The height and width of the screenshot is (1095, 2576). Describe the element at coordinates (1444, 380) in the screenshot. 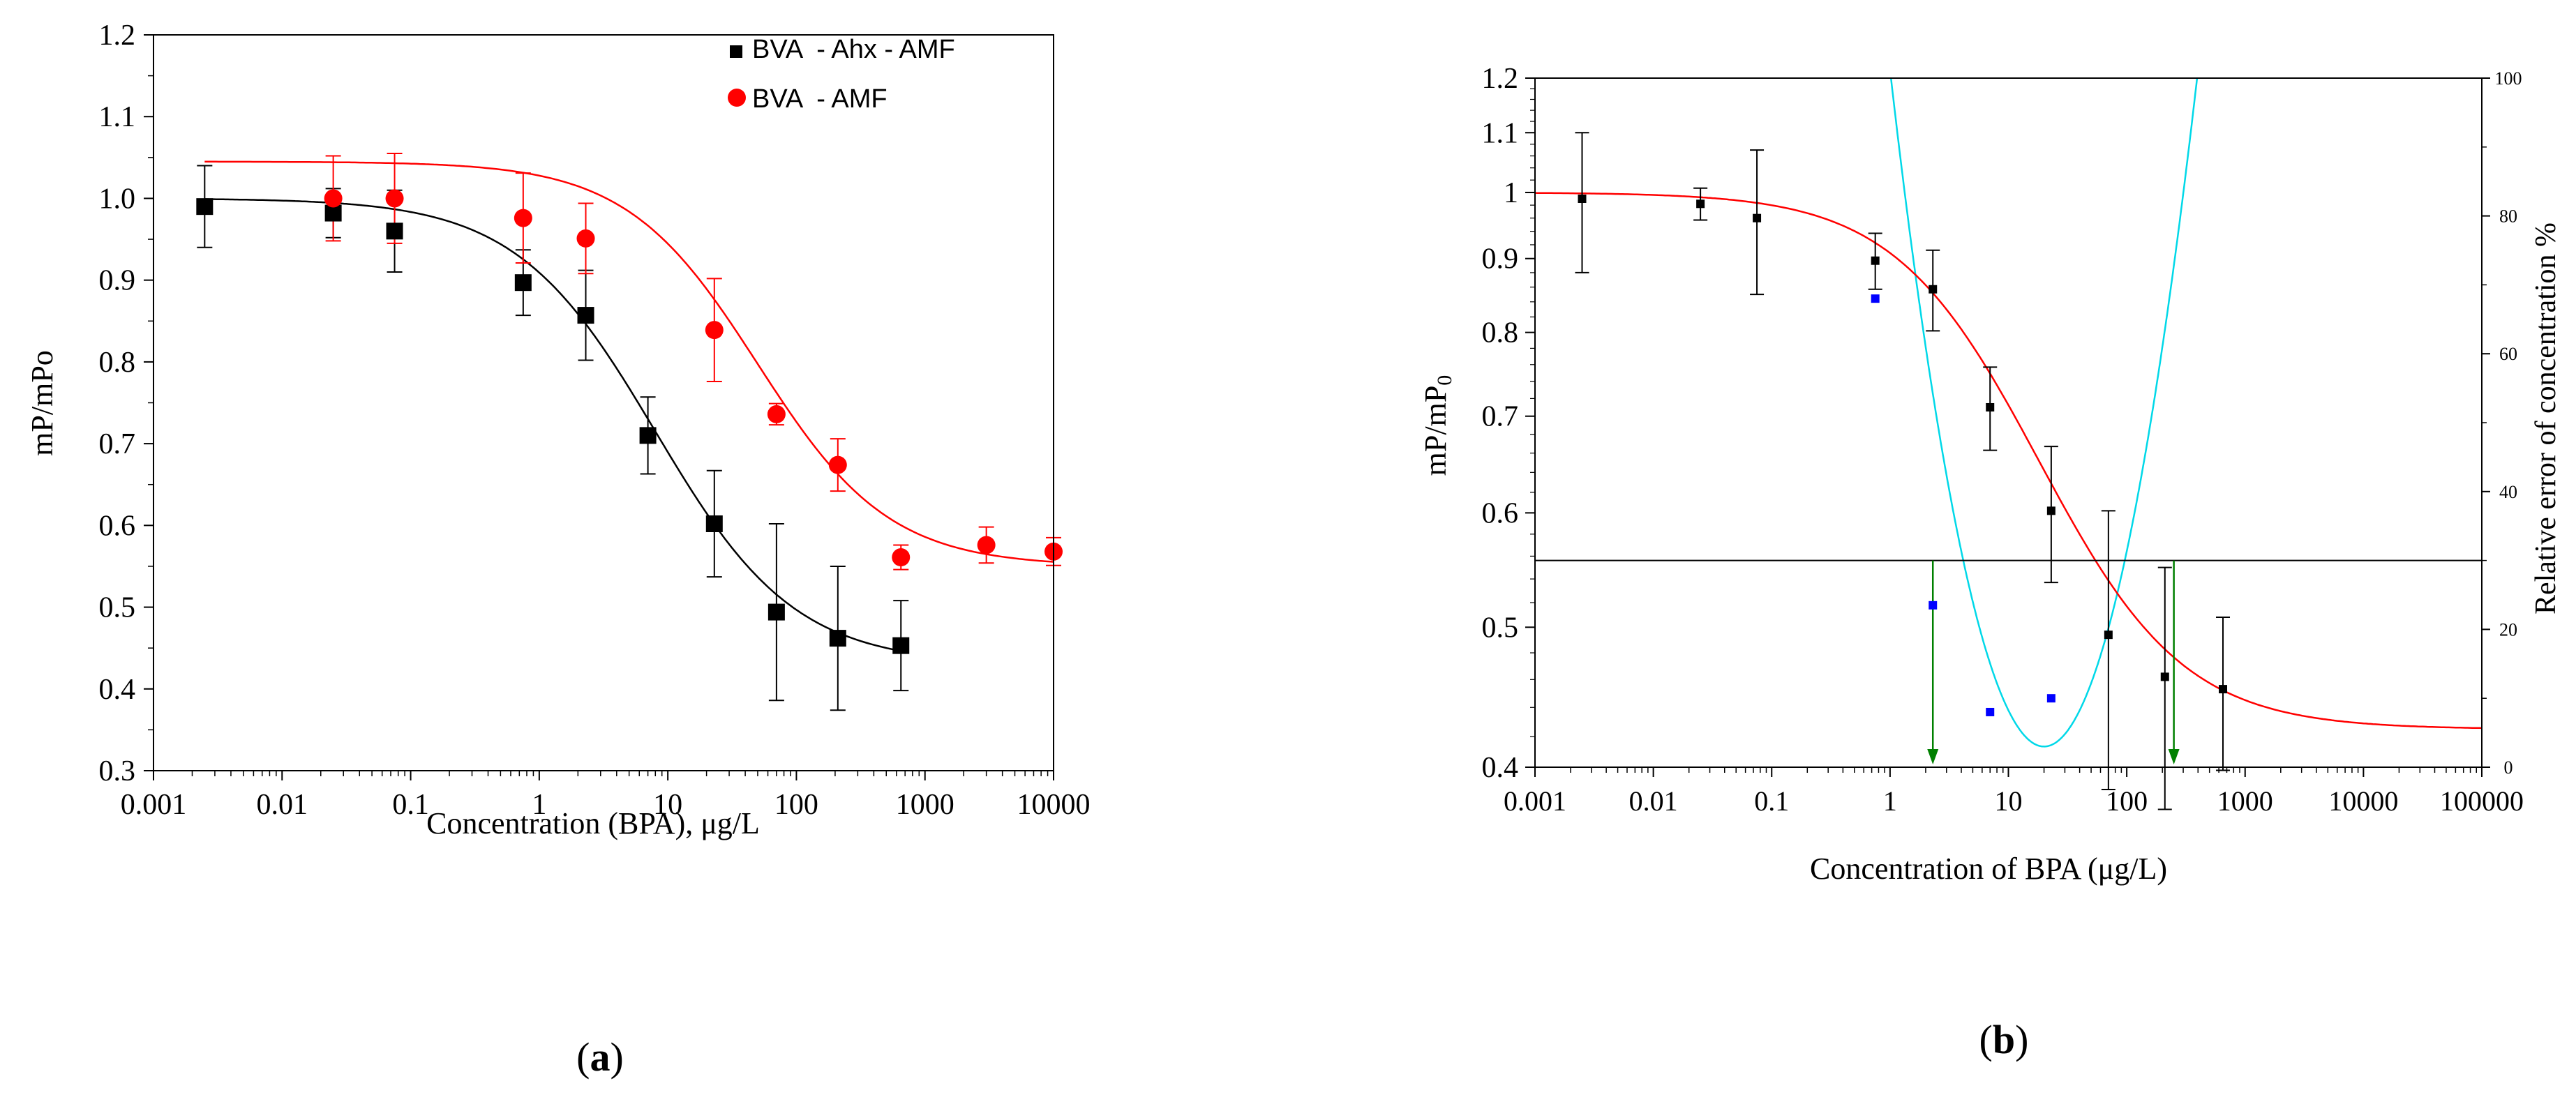

I see `panel-b-y-axis-title-sub: 0` at that location.